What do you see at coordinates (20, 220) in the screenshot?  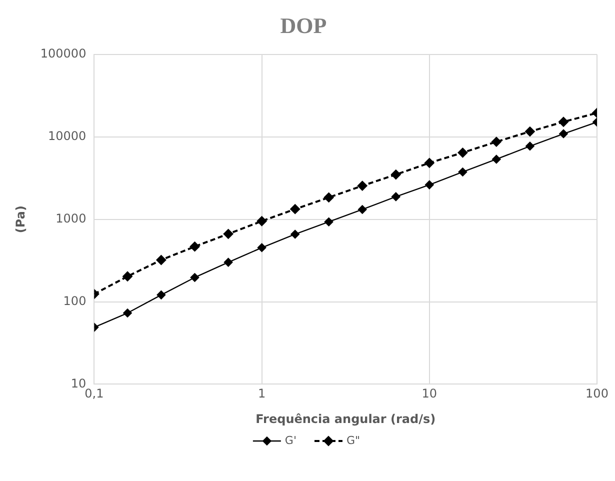 I see `y-axis-title: (Pa)` at bounding box center [20, 220].